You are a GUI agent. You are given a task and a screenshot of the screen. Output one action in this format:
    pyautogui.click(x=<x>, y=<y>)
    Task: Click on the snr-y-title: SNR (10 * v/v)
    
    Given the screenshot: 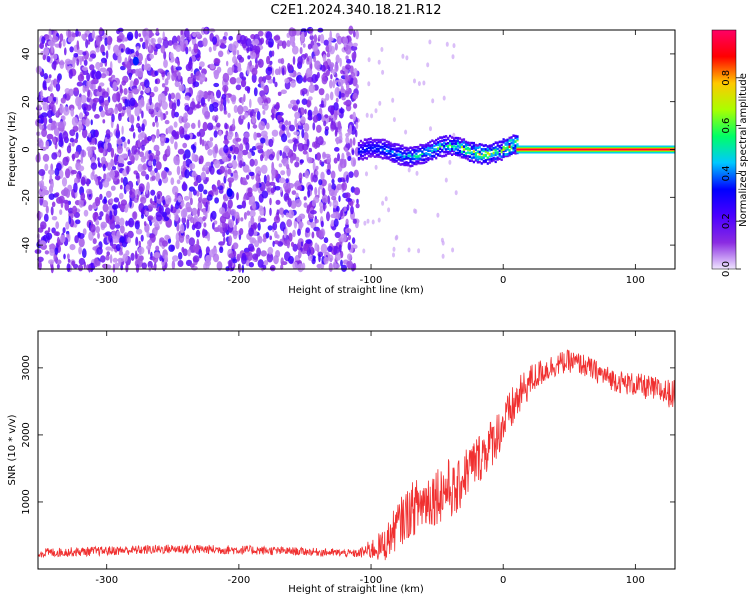 What is the action you would take?
    pyautogui.click(x=12, y=449)
    